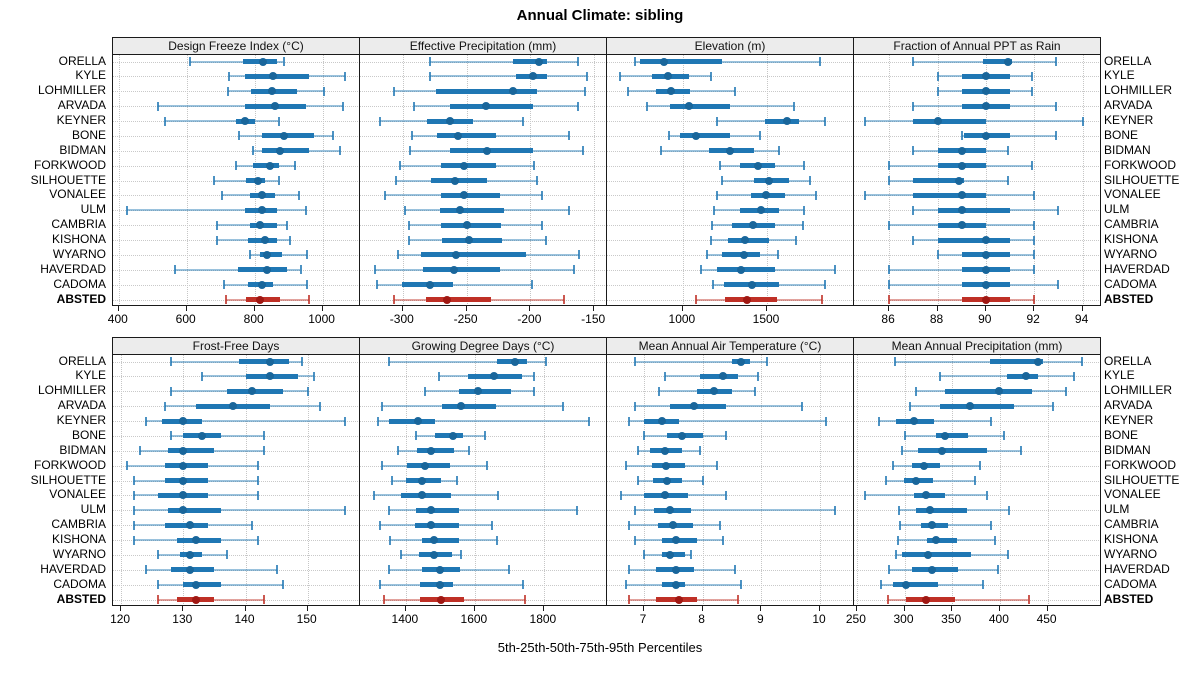 This screenshot has width=1200, height=675. Describe the element at coordinates (1127, 449) in the screenshot. I see `site-label-right-bidman: BIDMAN` at that location.